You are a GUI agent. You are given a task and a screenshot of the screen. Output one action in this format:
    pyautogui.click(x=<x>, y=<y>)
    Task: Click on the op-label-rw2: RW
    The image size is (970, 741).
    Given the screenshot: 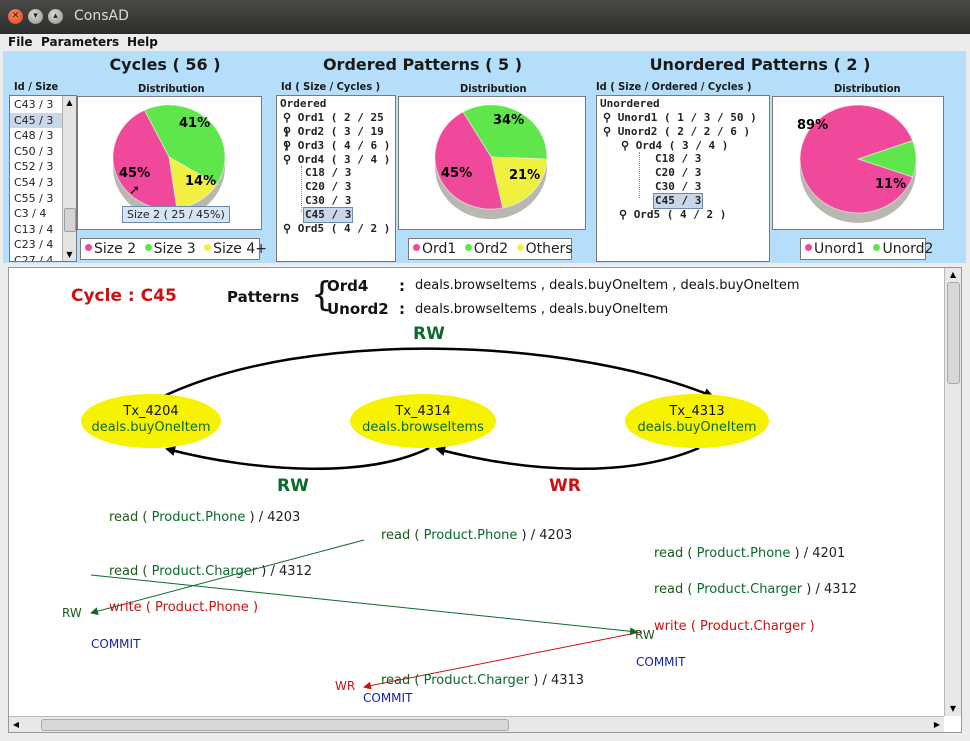 What is the action you would take?
    pyautogui.click(x=645, y=635)
    